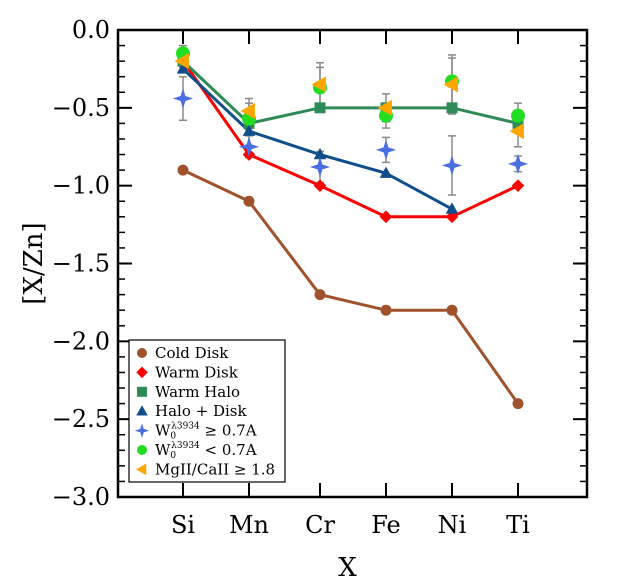 This screenshot has height=585, width=623. I want to click on x-tick-label: Si, so click(183, 525).